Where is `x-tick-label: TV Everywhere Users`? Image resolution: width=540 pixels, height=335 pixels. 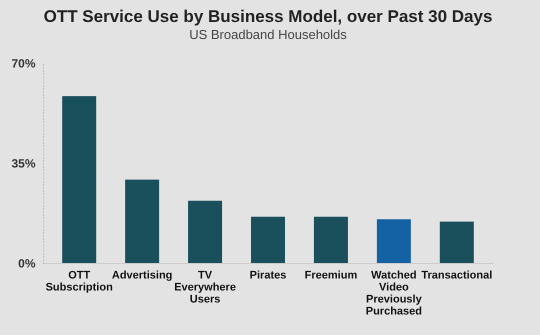
x-tick-label: TV Everywhere Users is located at coordinates (205, 288).